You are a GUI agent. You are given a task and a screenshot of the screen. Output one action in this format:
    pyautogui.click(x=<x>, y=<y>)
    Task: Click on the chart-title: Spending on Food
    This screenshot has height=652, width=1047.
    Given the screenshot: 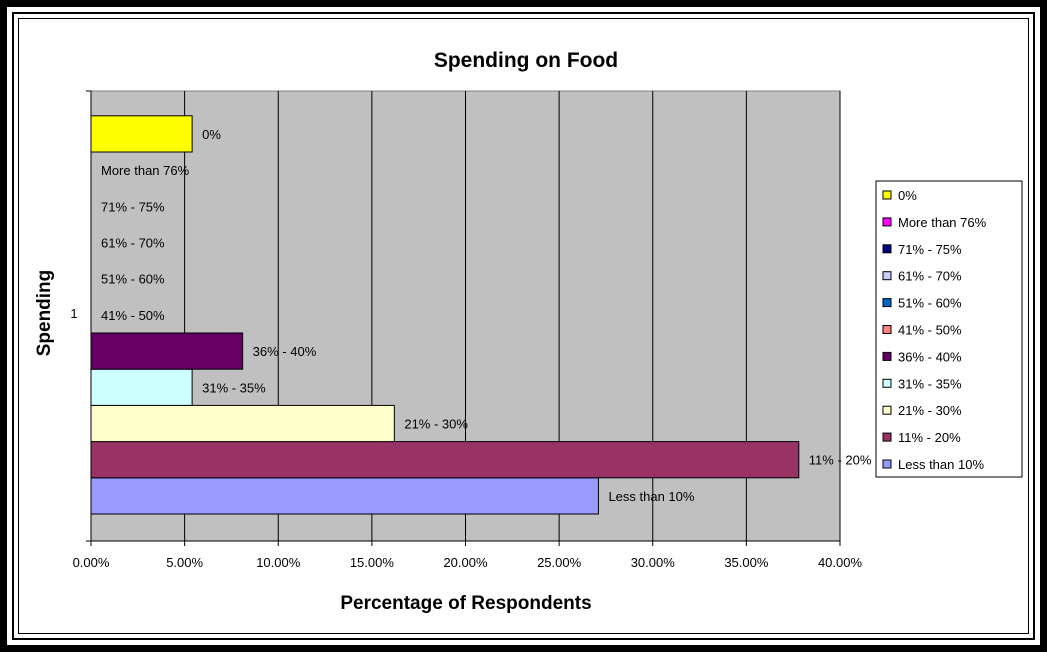 What is the action you would take?
    pyautogui.click(x=526, y=60)
    